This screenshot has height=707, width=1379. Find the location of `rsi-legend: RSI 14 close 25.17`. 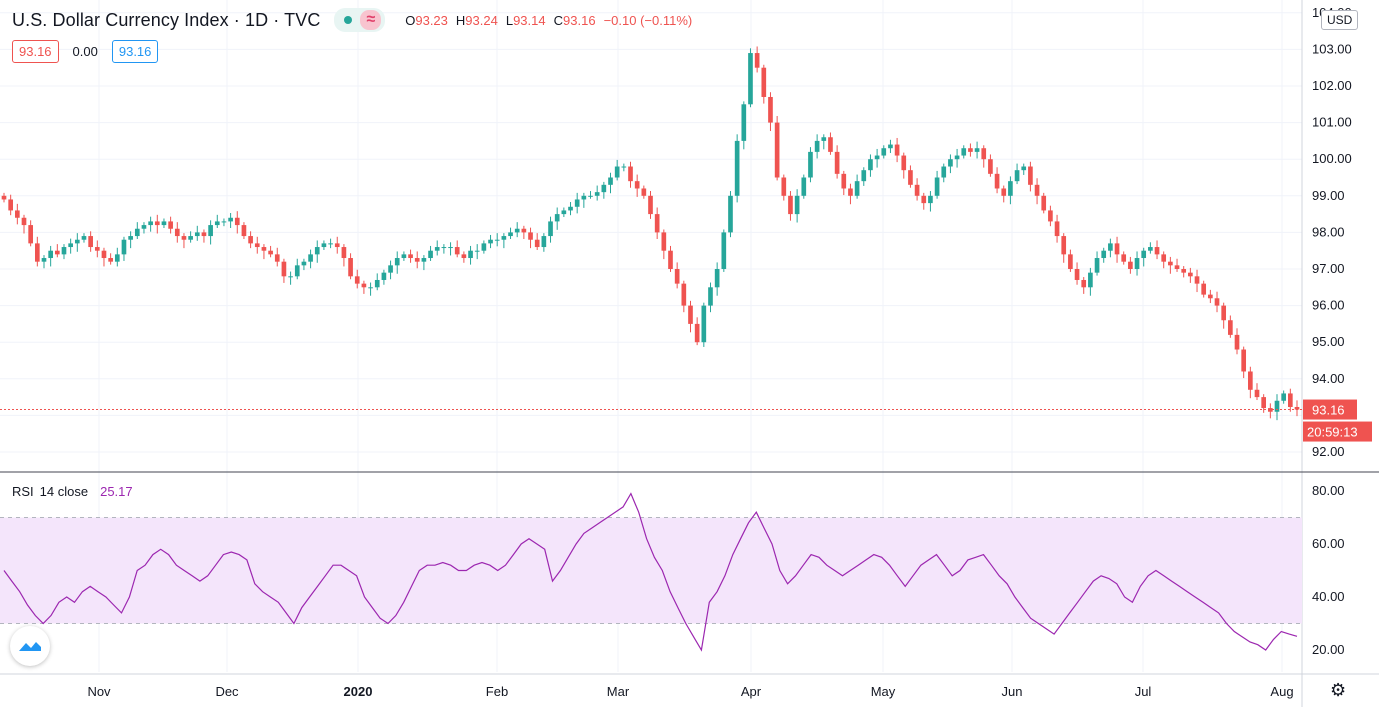

rsi-legend: RSI 14 close 25.17 is located at coordinates (72, 491).